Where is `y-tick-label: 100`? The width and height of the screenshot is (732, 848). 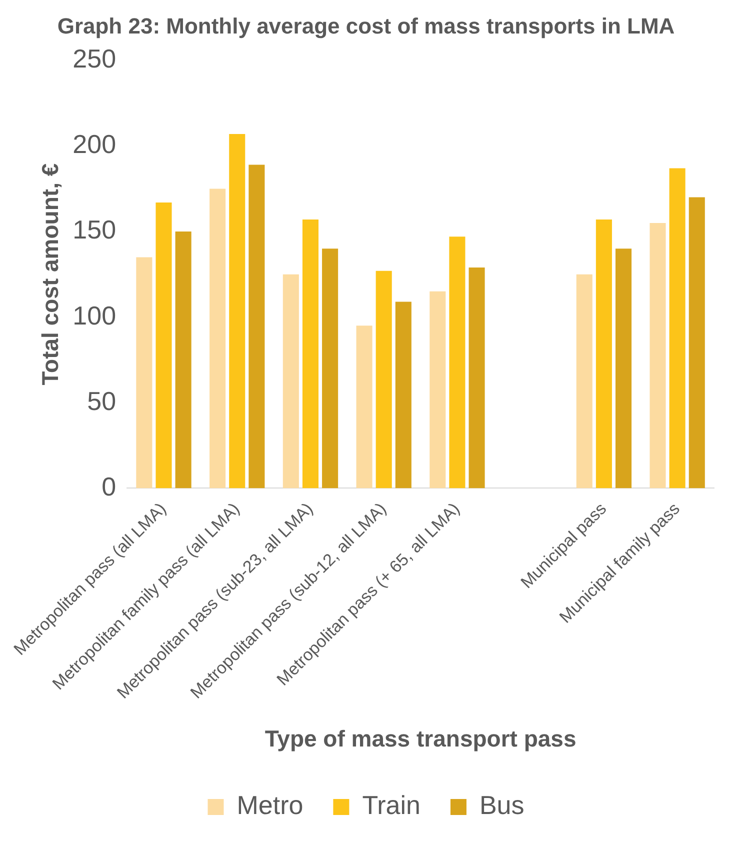 y-tick-label: 100 is located at coordinates (94, 315).